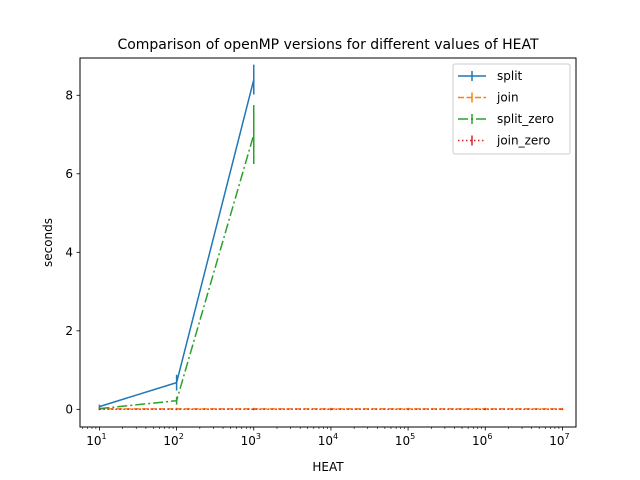 The image size is (640, 480). I want to click on x-tick-label: 10², so click(173, 440).